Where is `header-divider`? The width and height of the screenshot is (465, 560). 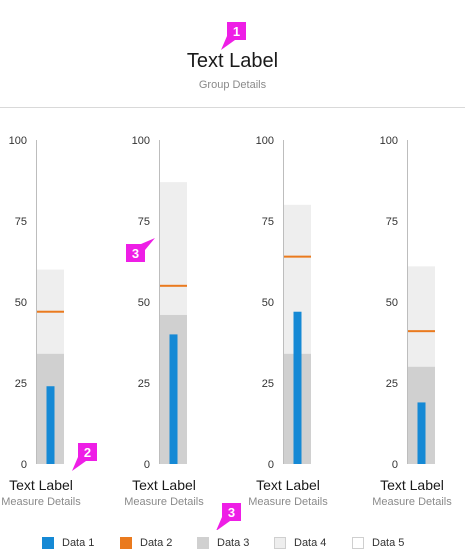 header-divider is located at coordinates (232, 107).